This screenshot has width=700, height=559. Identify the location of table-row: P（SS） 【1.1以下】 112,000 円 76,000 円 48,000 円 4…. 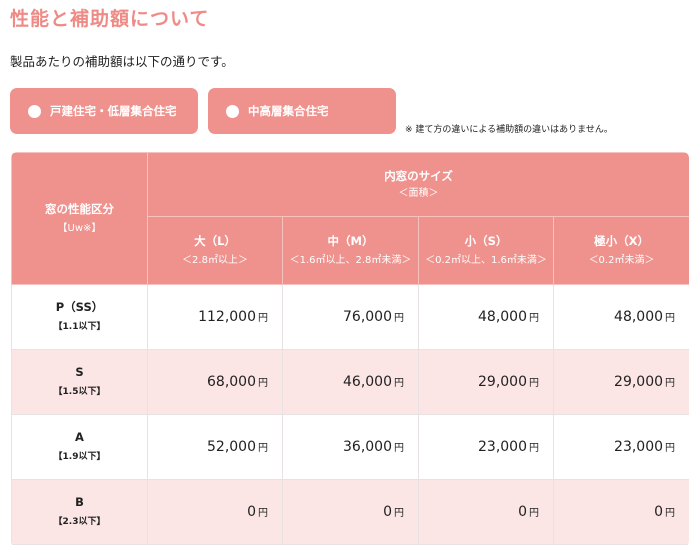
(350, 317).